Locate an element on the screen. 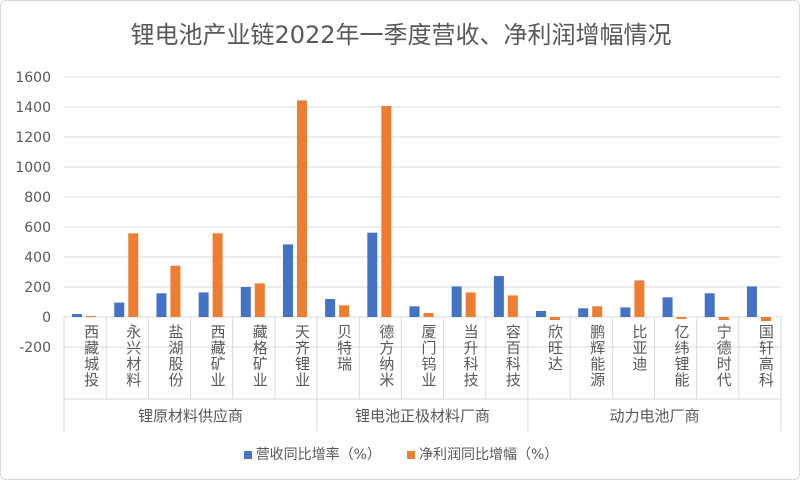 This screenshot has height=480, width=800. category-label: 当升科技 is located at coordinates (471, 356).